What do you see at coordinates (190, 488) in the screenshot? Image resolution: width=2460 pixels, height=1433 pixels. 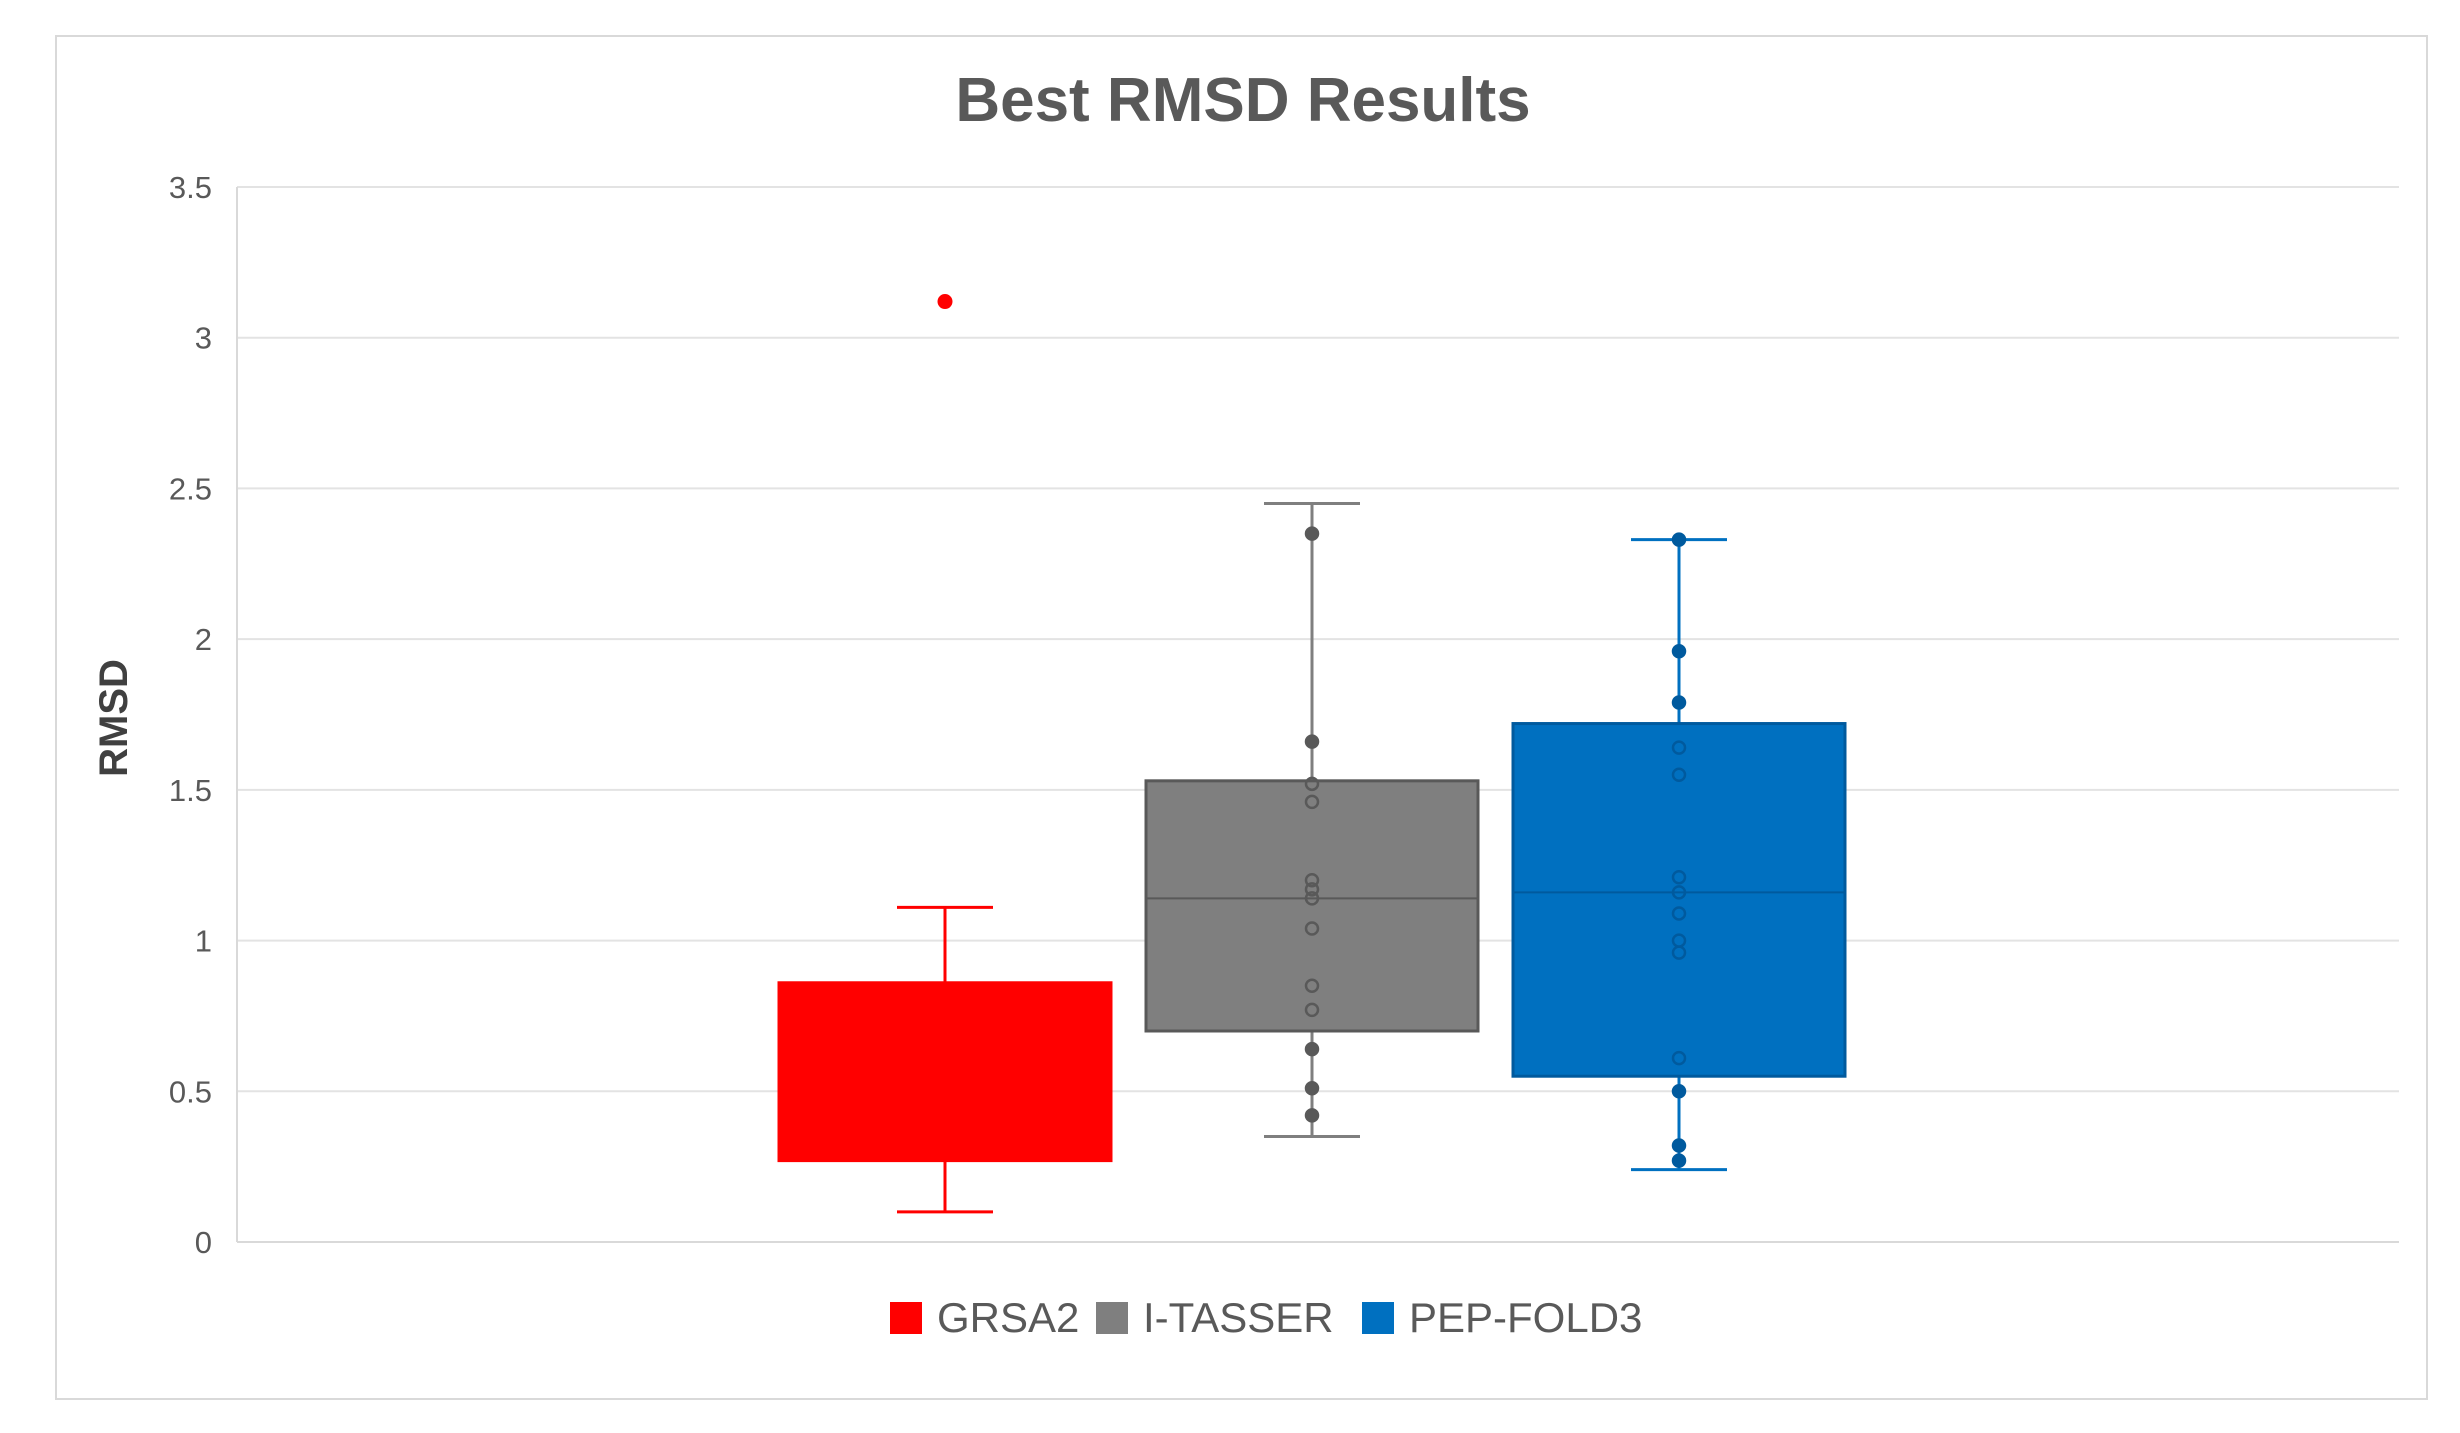 I see `y-tick-label: 2.5` at bounding box center [190, 488].